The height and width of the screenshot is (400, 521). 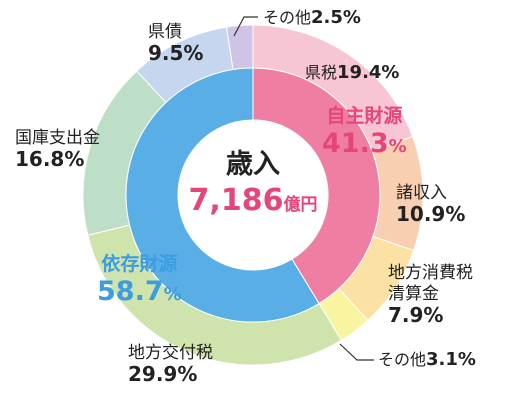 I want to click on slice-label-6: 県債 9.5%, so click(x=175, y=44).